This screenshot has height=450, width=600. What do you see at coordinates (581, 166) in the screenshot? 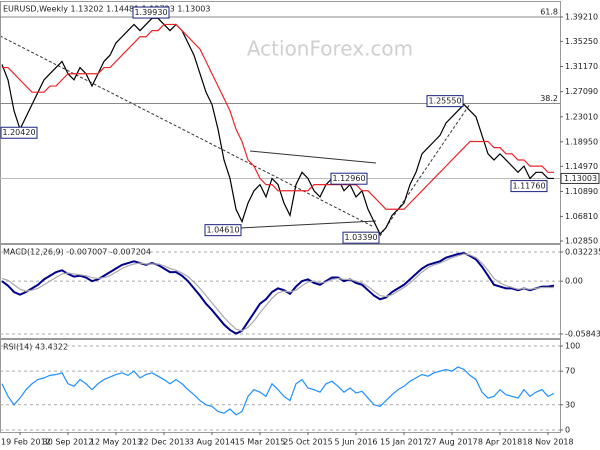
I see `y-tick-label: 1.14970` at bounding box center [581, 166].